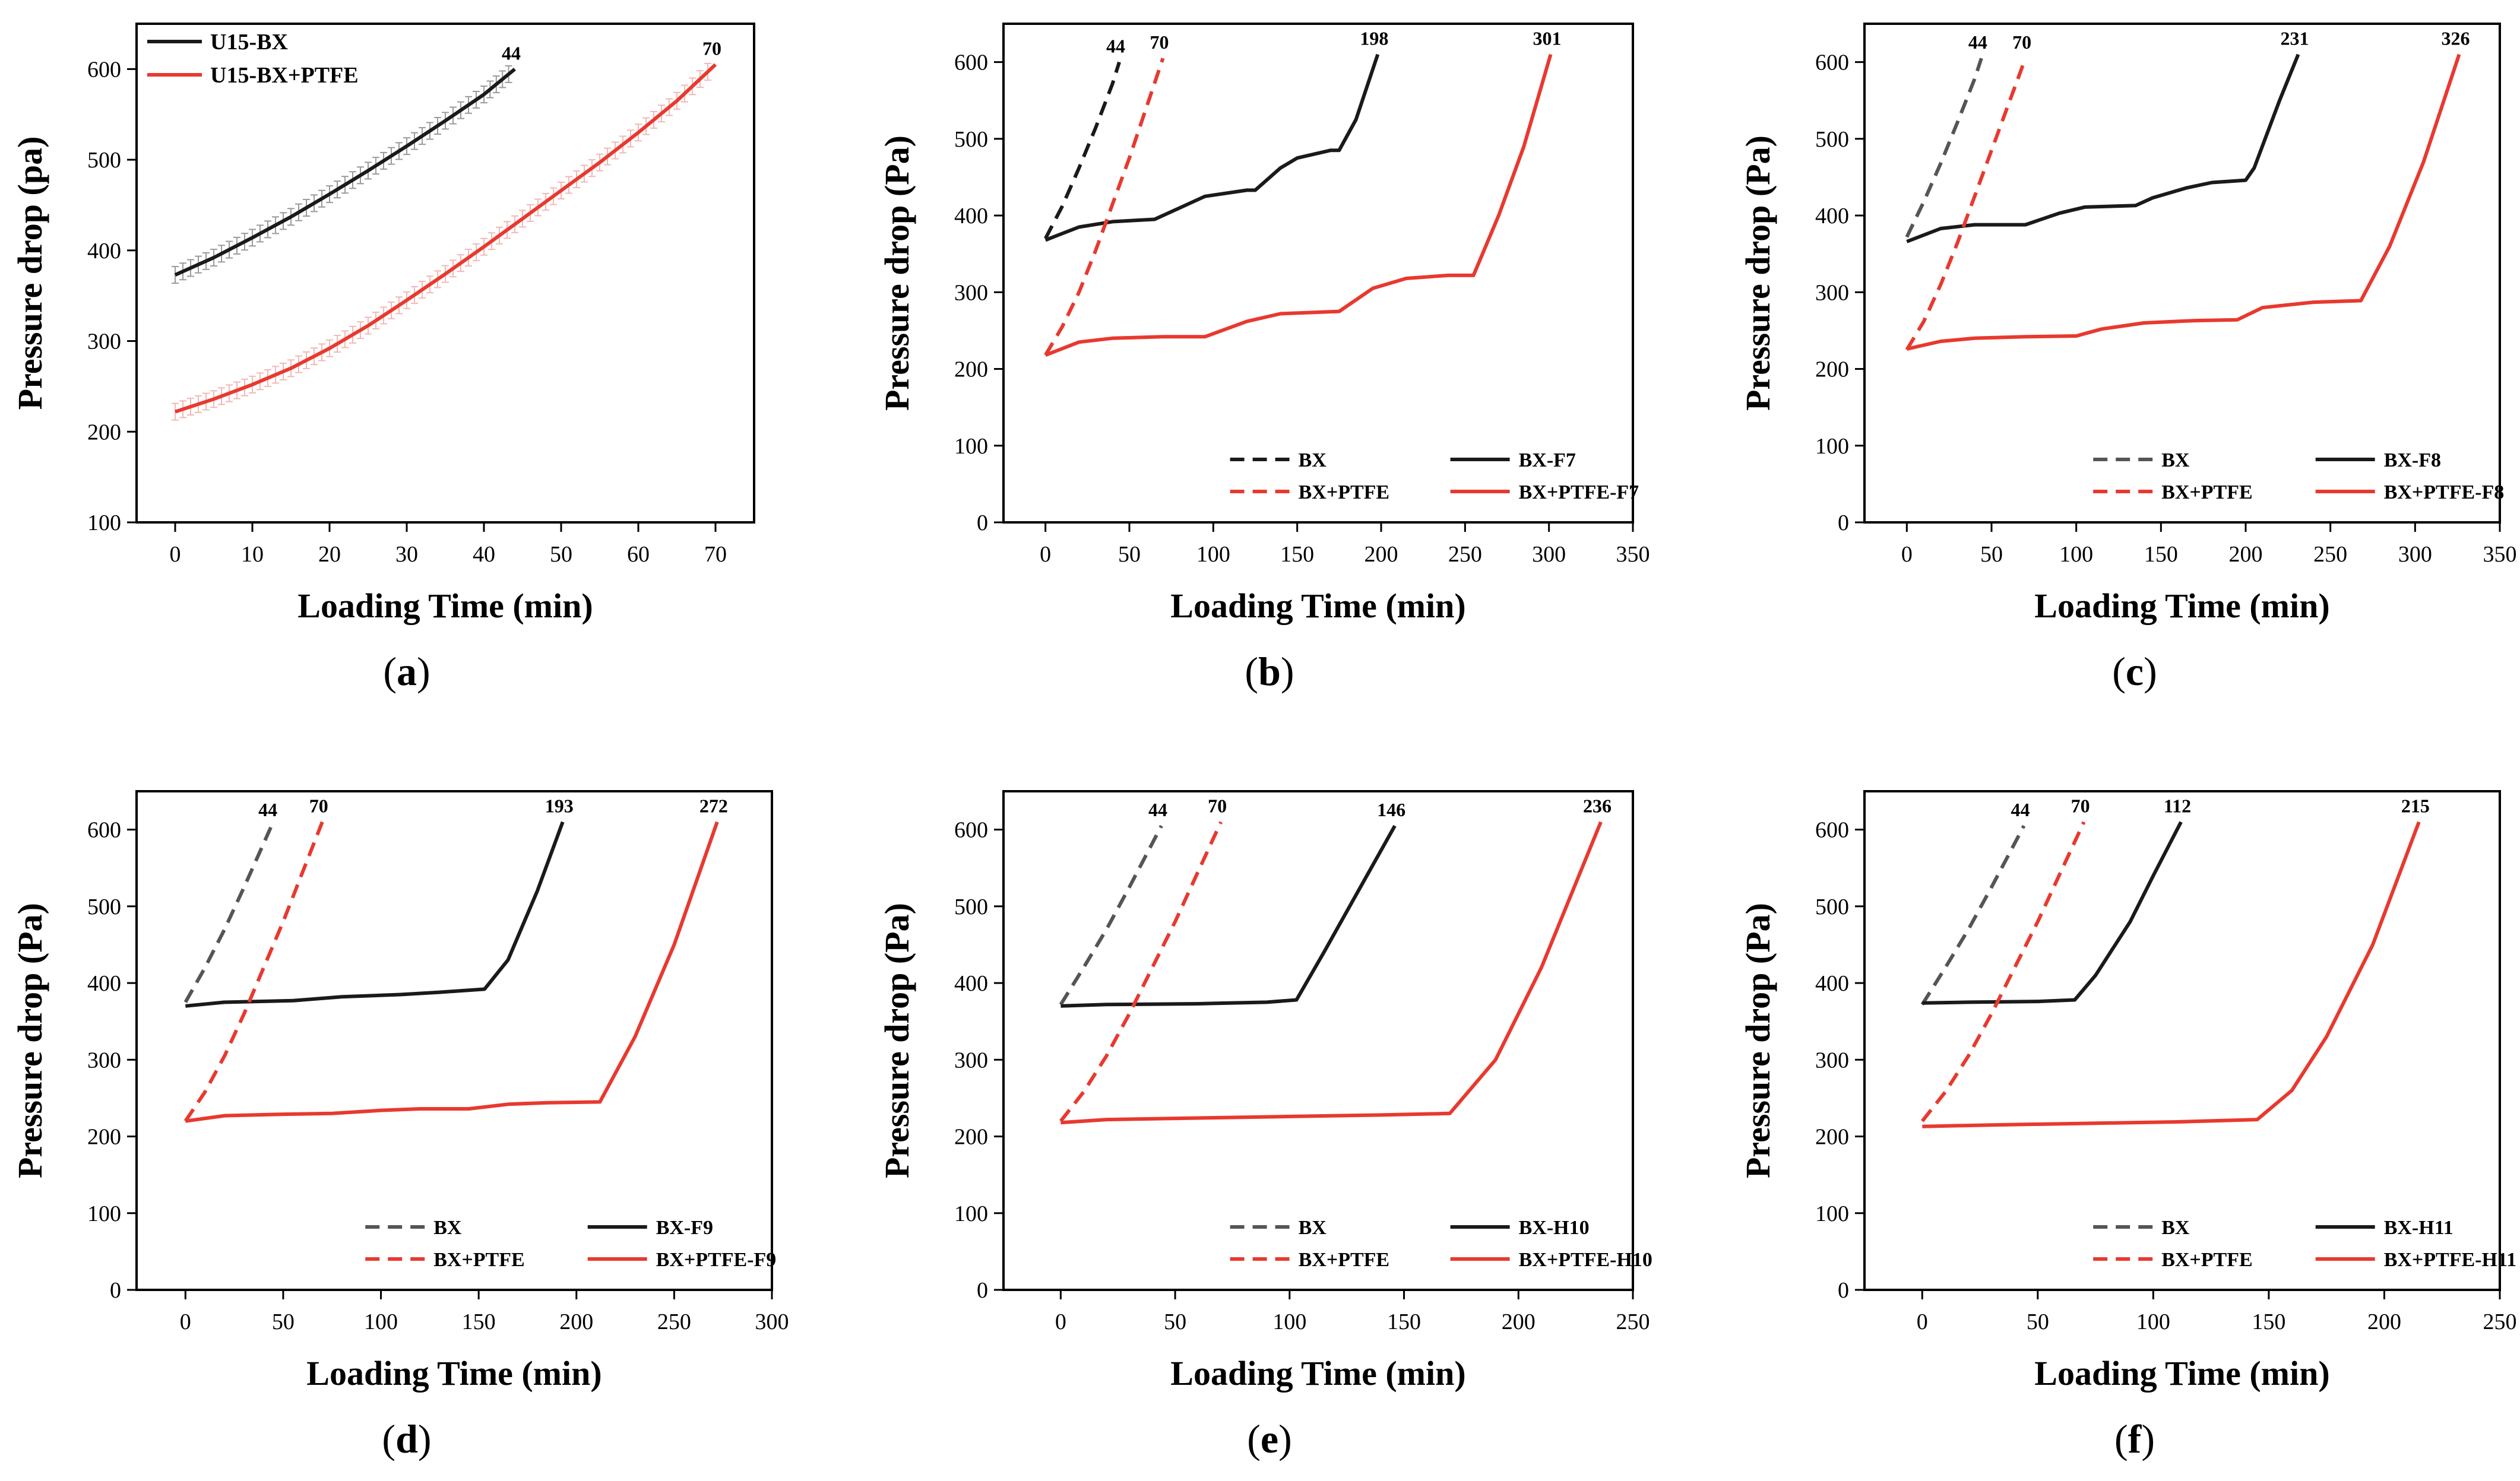 Image resolution: width=2520 pixels, height=1481 pixels. Describe the element at coordinates (1381, 554) in the screenshot. I see `x-tick-label: 200` at that location.